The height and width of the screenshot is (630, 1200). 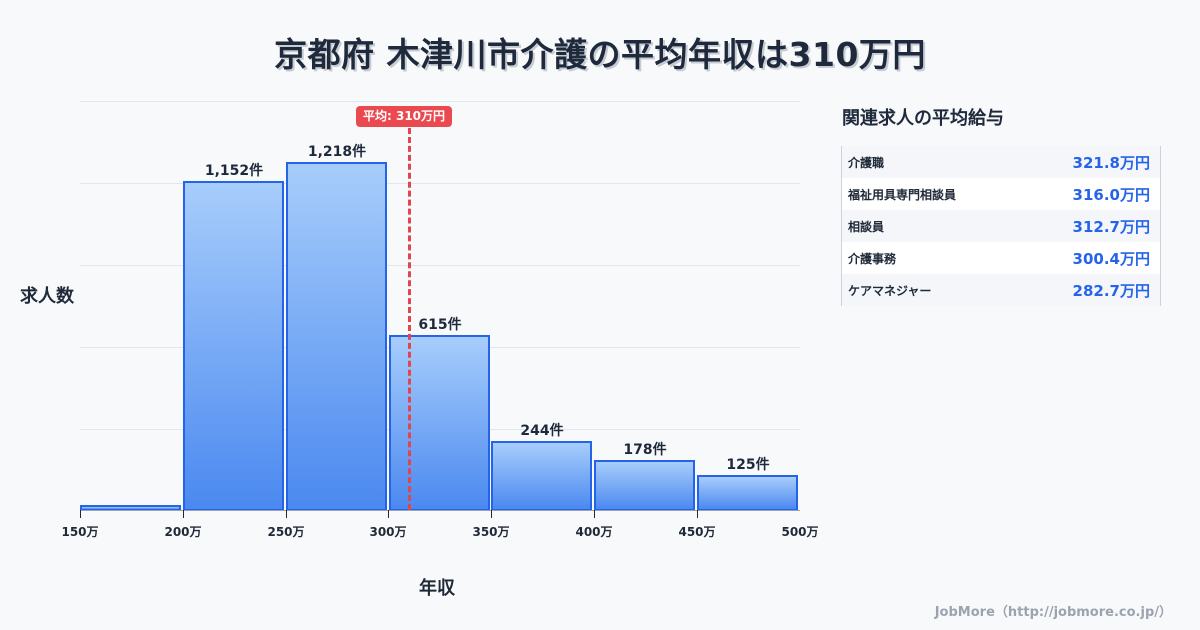 I want to click on x-tick-label: 200万, so click(x=183, y=532).